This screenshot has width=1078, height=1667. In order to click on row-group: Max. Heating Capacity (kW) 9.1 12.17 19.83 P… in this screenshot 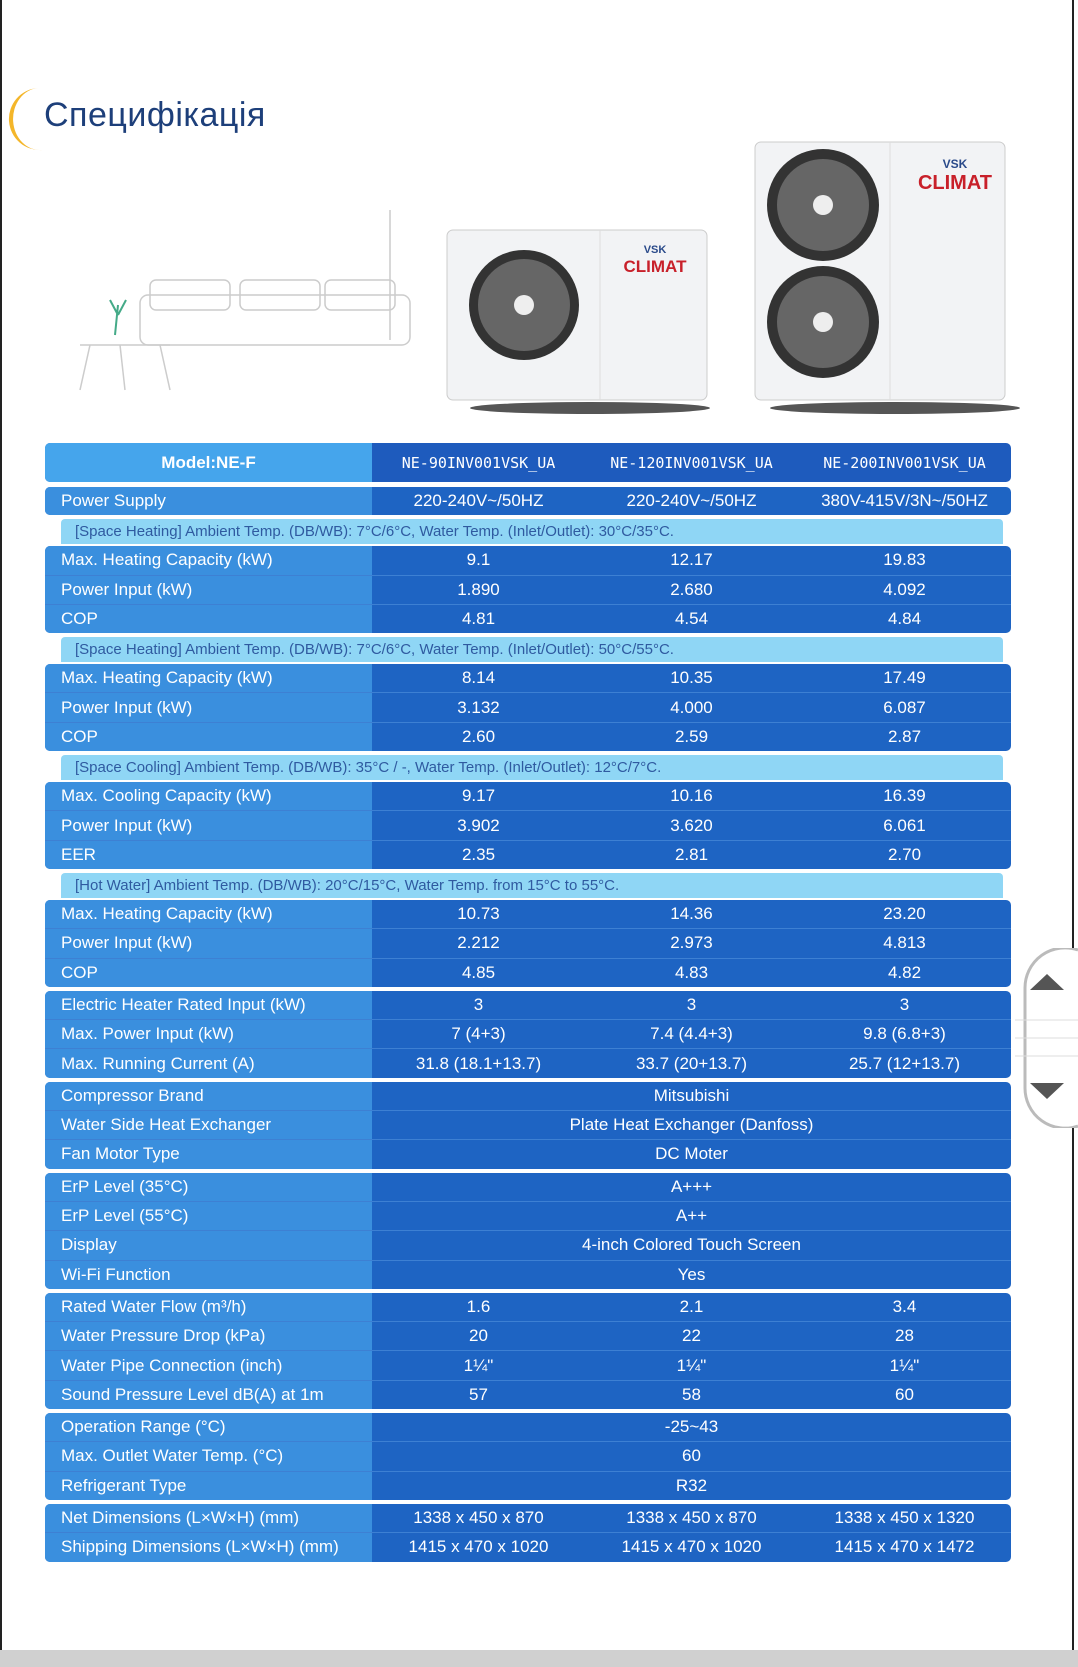, I will do `click(528, 590)`.